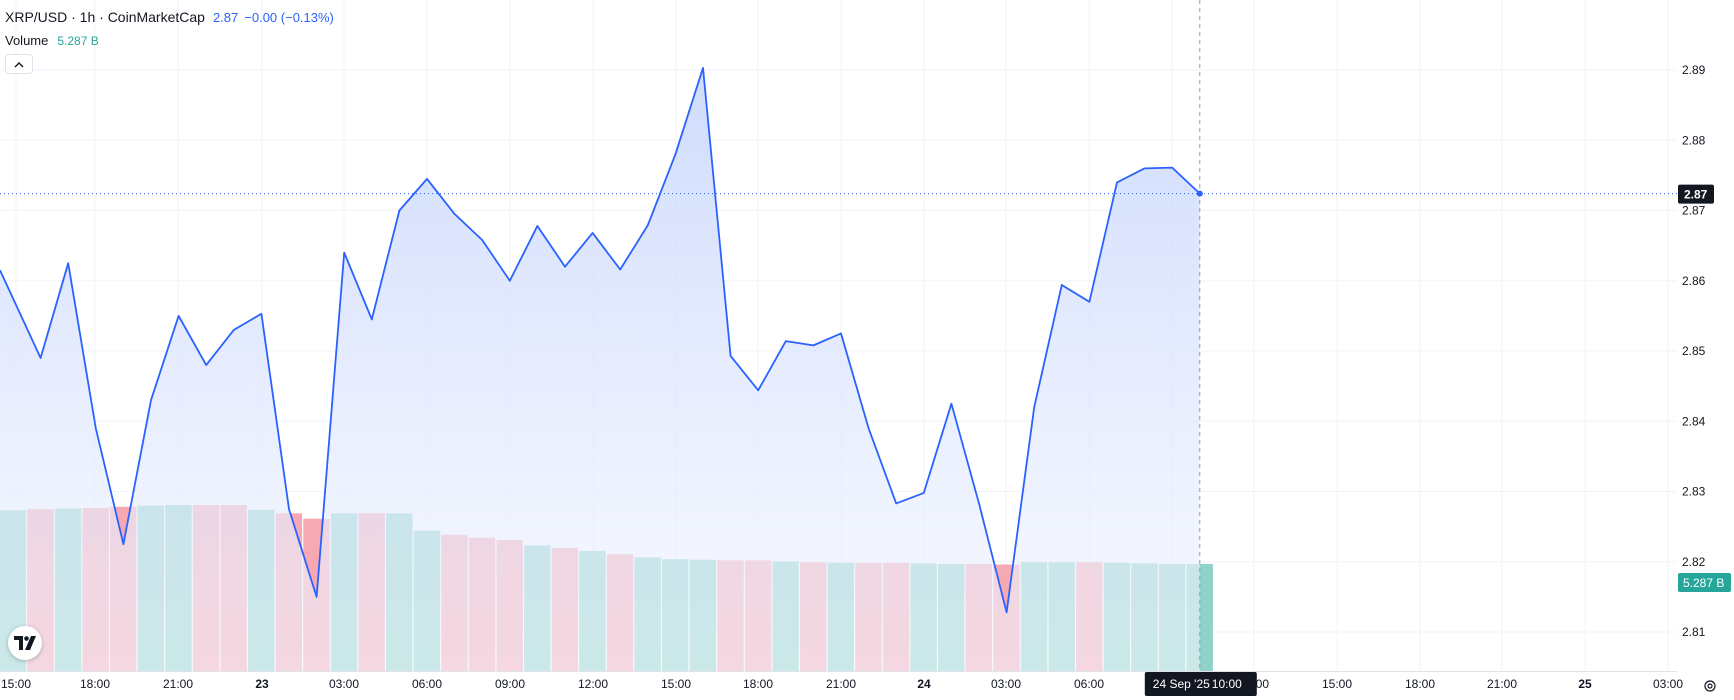 This screenshot has height=700, width=1734. I want to click on price-tick-label: 2.89, so click(1694, 70).